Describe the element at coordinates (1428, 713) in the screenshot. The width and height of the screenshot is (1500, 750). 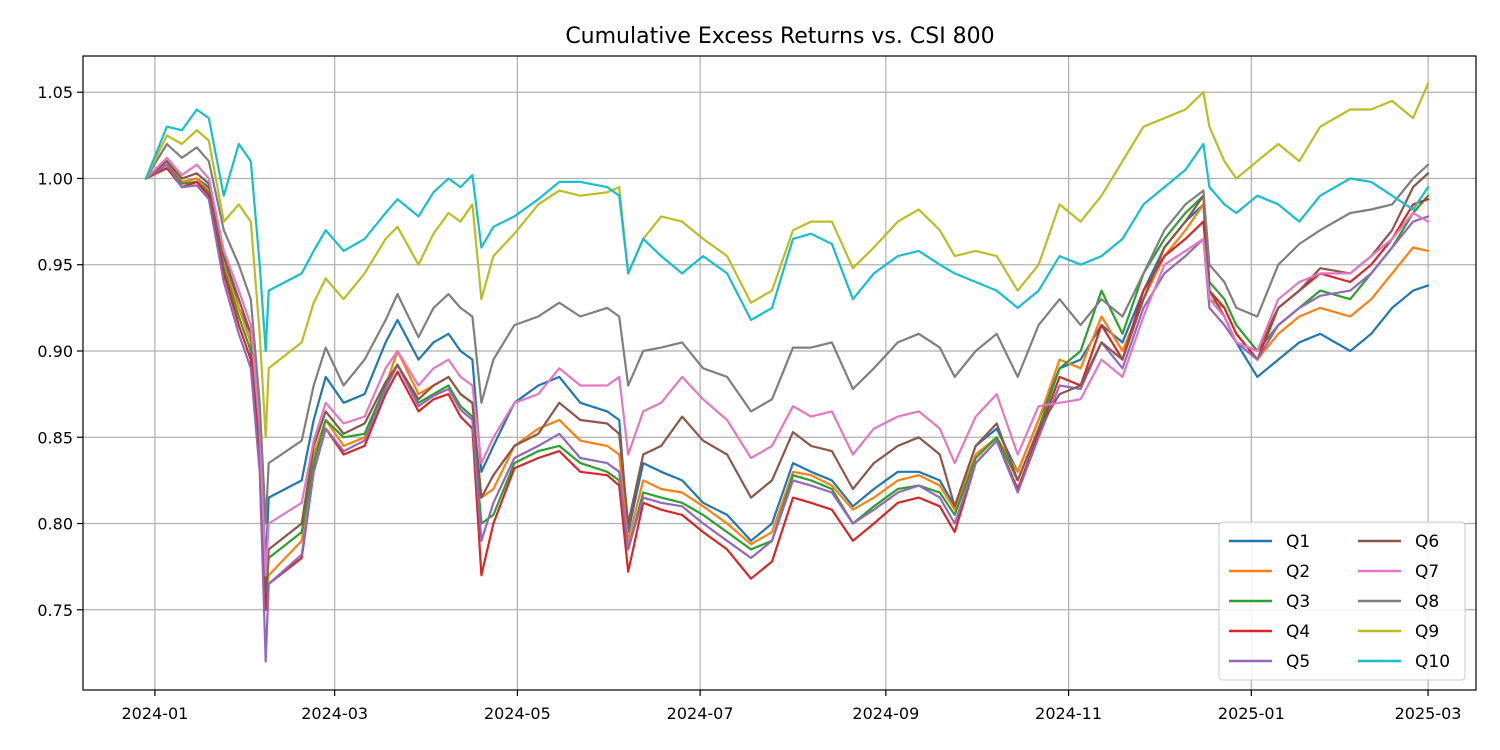
I see `x-tick-label: 2025-03` at that location.